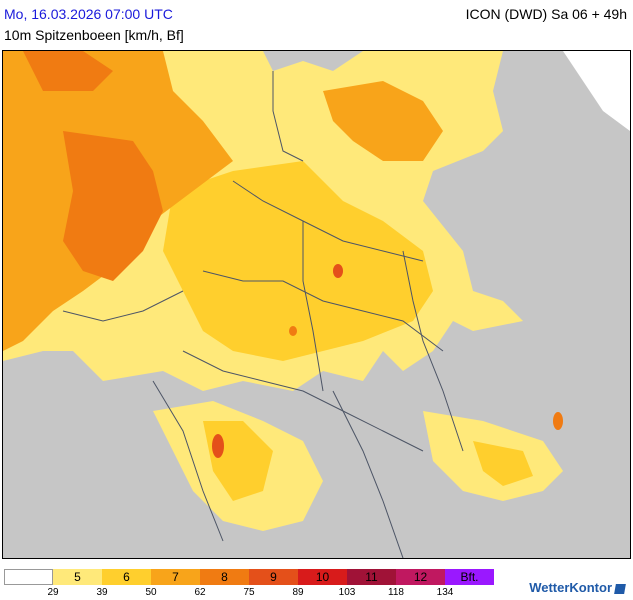 The width and height of the screenshot is (633, 600). What do you see at coordinates (298, 592) in the screenshot?
I see `legend-tick-label: 89` at bounding box center [298, 592].